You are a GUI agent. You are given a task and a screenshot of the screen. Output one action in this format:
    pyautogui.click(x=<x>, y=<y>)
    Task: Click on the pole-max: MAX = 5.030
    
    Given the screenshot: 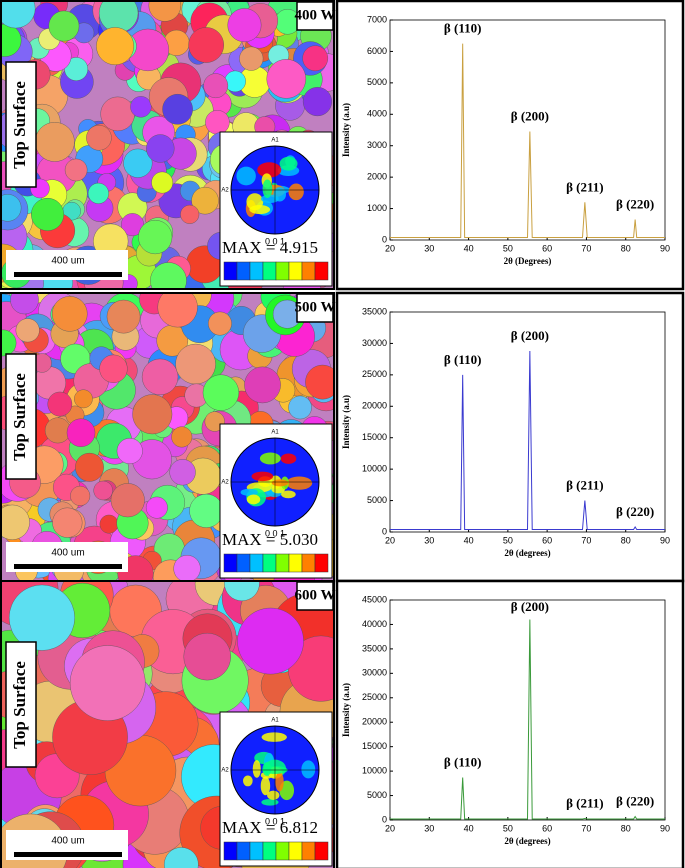 What is the action you would take?
    pyautogui.click(x=270, y=539)
    